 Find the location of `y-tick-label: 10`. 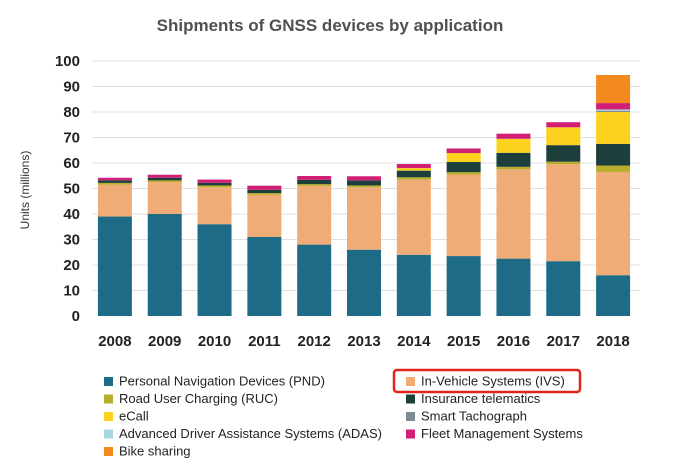

y-tick-label: 10 is located at coordinates (71, 291).